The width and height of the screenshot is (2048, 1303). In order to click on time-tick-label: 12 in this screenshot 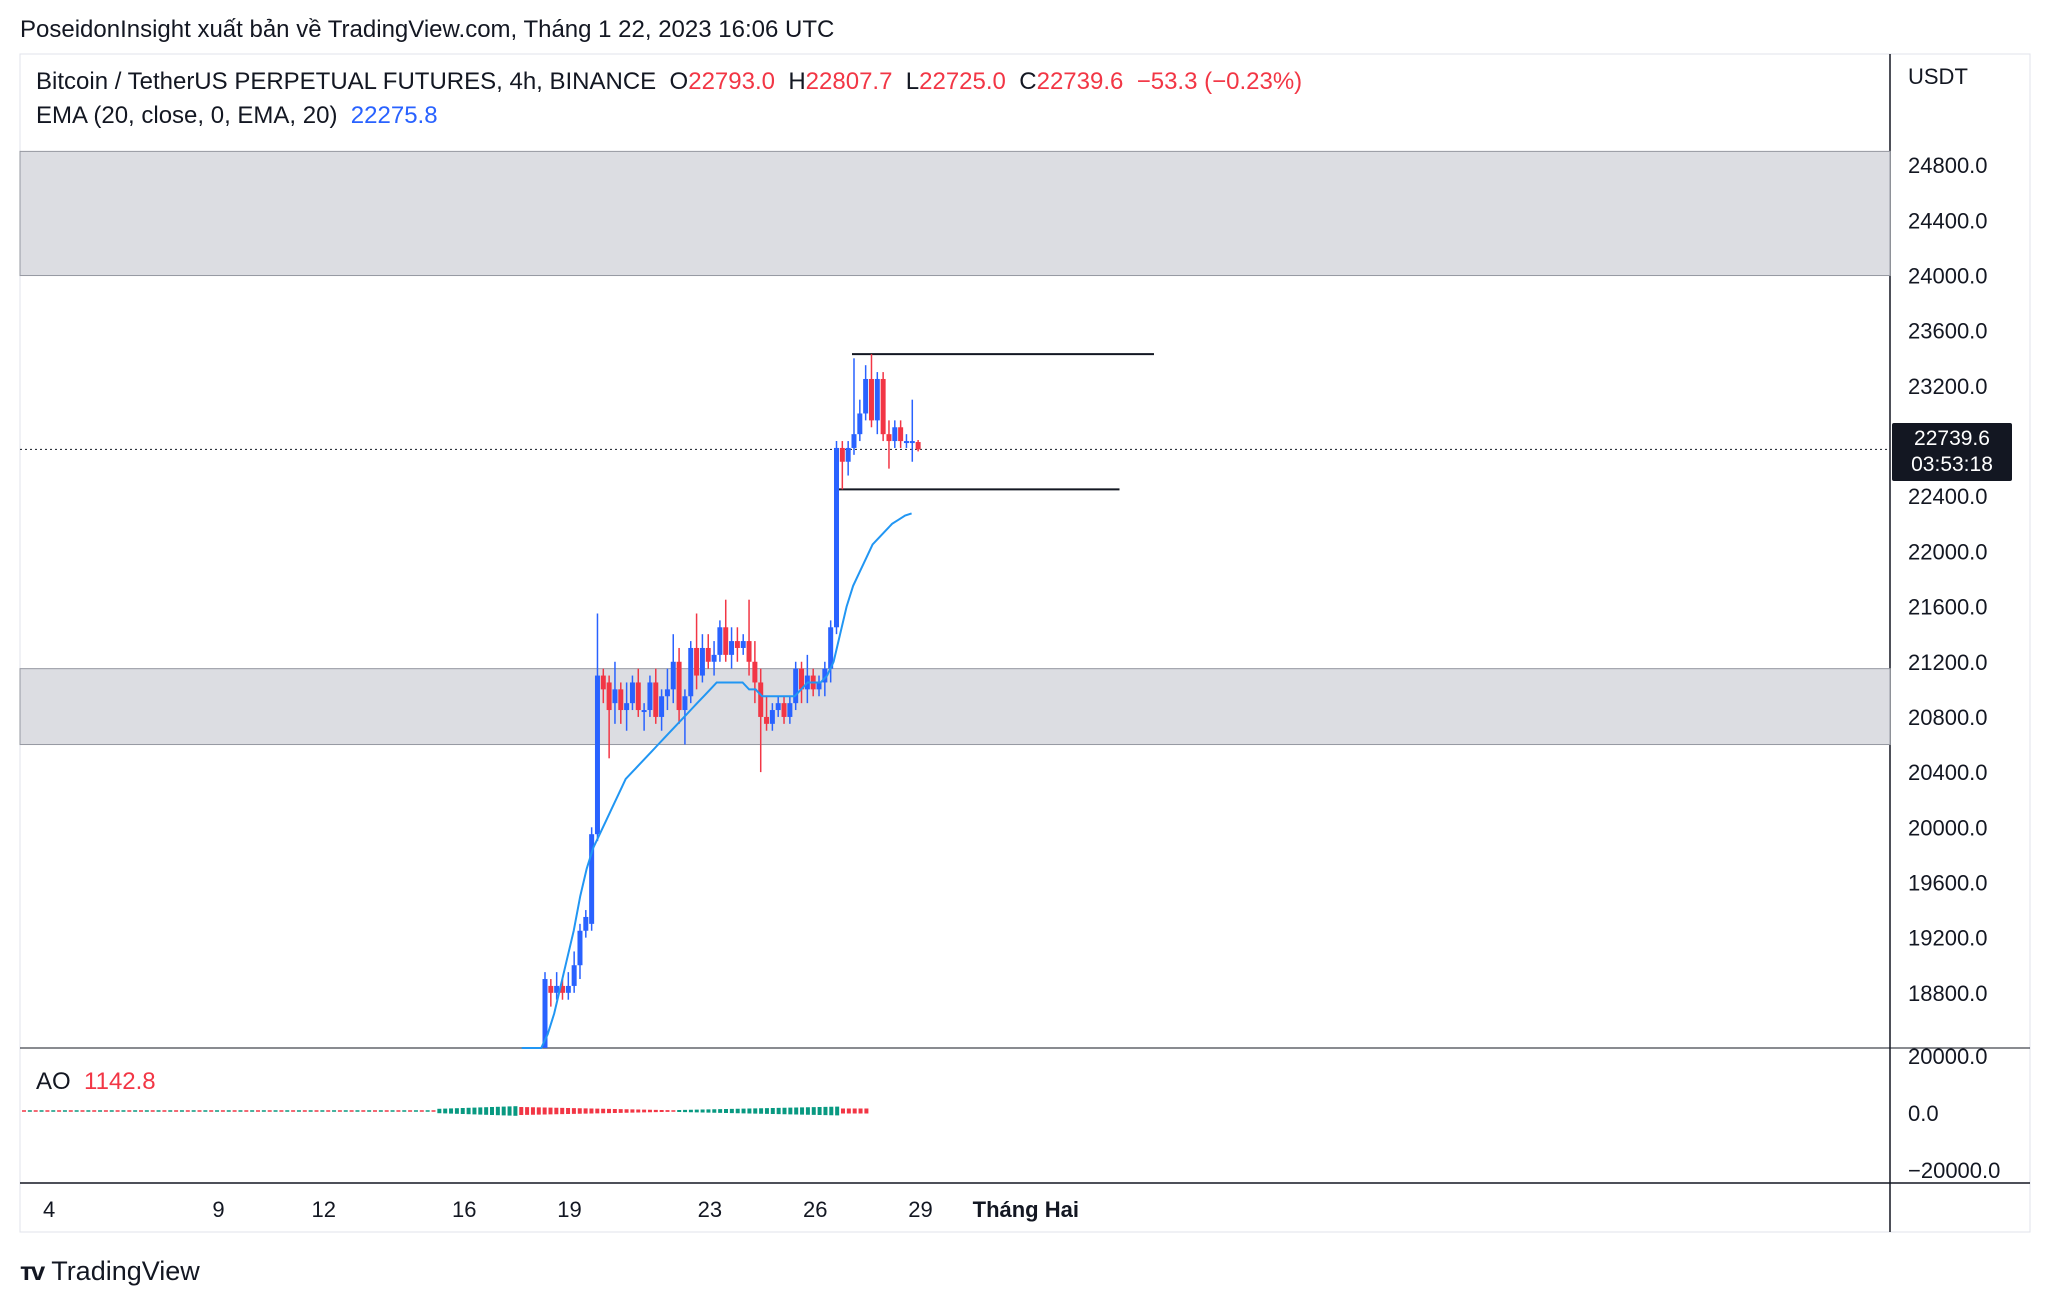, I will do `click(324, 1209)`.